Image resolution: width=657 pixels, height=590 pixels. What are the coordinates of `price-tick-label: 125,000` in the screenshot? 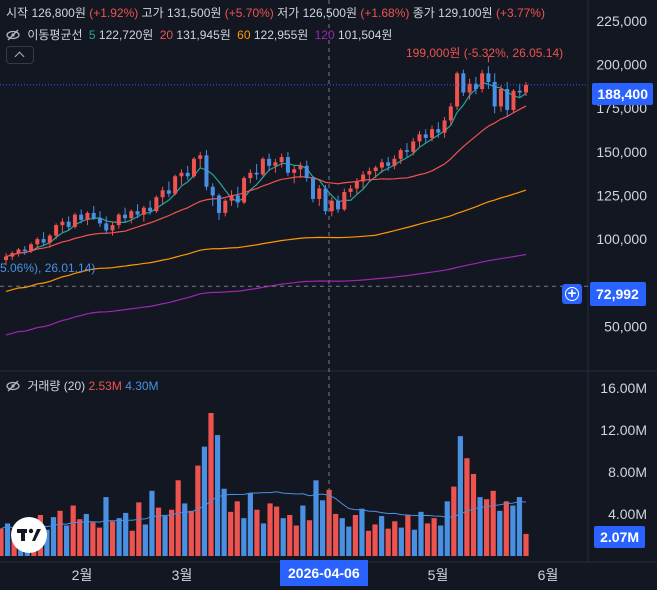 It's located at (621, 195).